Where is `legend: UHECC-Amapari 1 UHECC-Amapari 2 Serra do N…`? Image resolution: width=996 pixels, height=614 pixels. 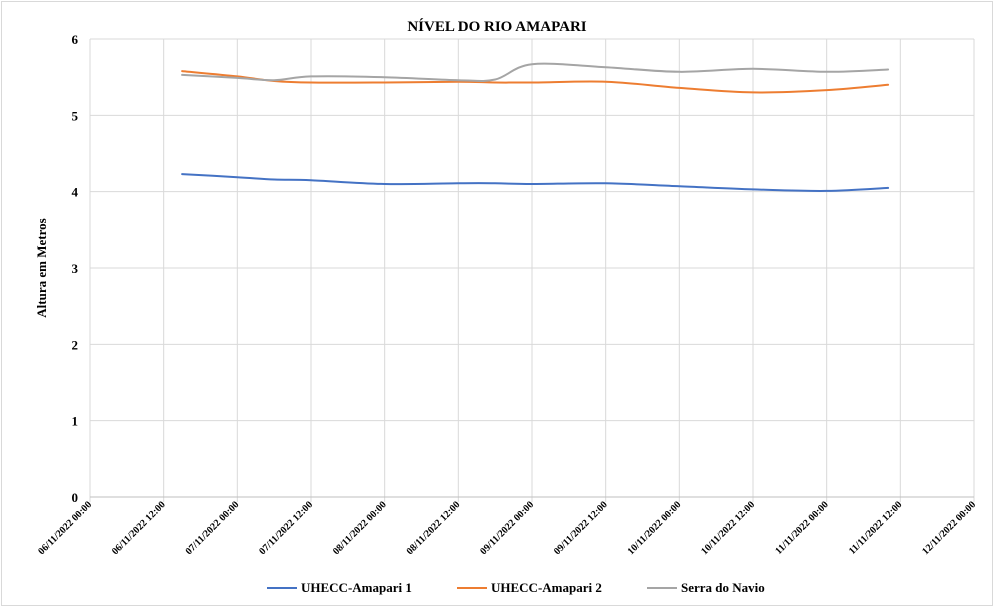
legend: UHECC-Amapari 1 UHECC-Amapari 2 Serra do N… is located at coordinates (516, 587).